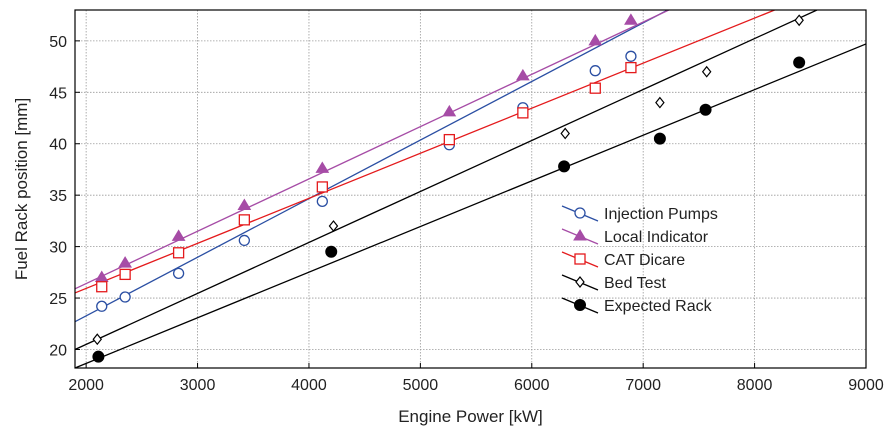 Image resolution: width=887 pixels, height=432 pixels. I want to click on y-tick-label: 50, so click(58, 42).